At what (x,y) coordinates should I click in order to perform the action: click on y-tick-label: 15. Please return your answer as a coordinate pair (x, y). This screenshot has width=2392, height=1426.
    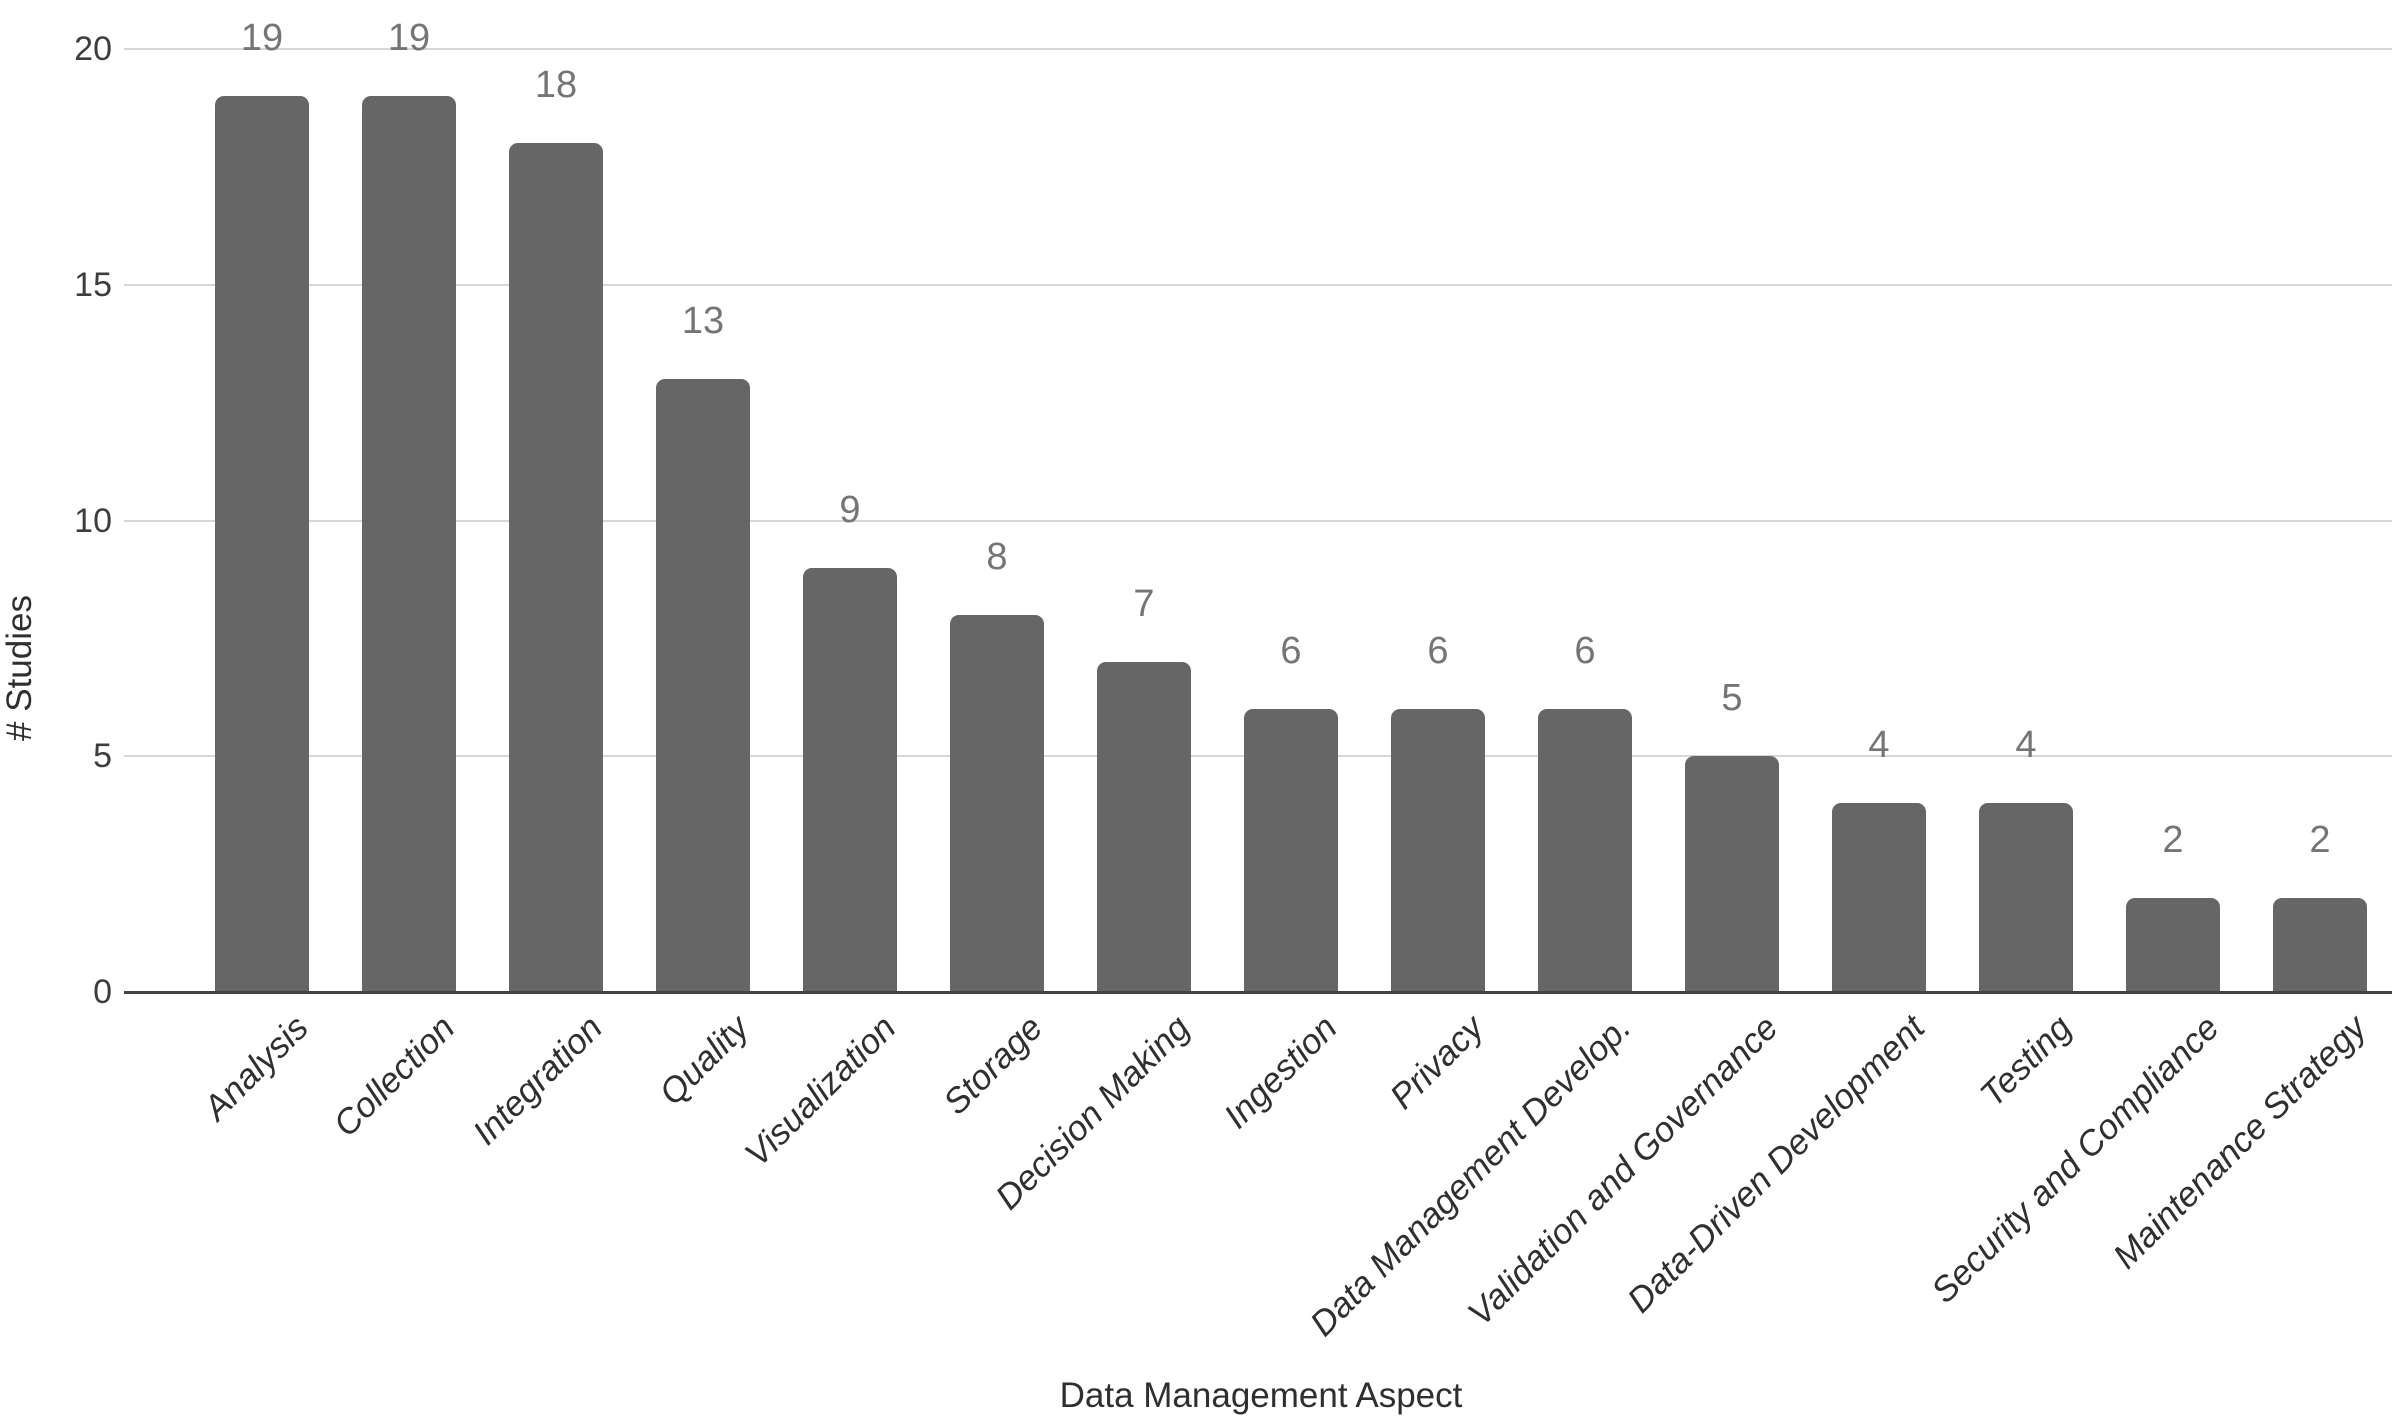
    Looking at the image, I should click on (93, 284).